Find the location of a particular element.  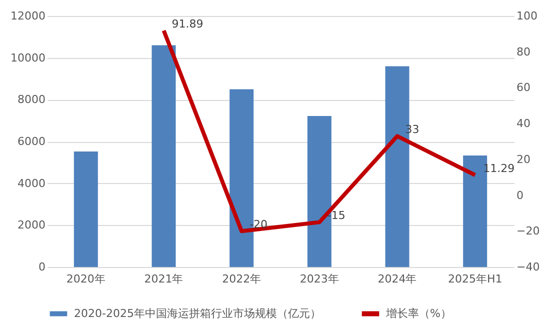

y2-tick-label: 60 is located at coordinates (523, 87).